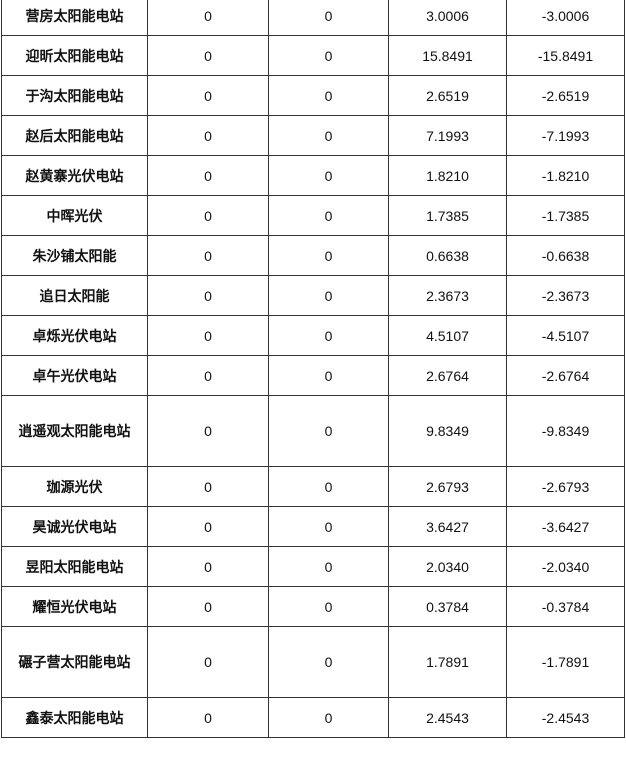 Image resolution: width=626 pixels, height=760 pixels. What do you see at coordinates (74, 255) in the screenshot?
I see `station-name-cell: 朱沙铺太阳能` at bounding box center [74, 255].